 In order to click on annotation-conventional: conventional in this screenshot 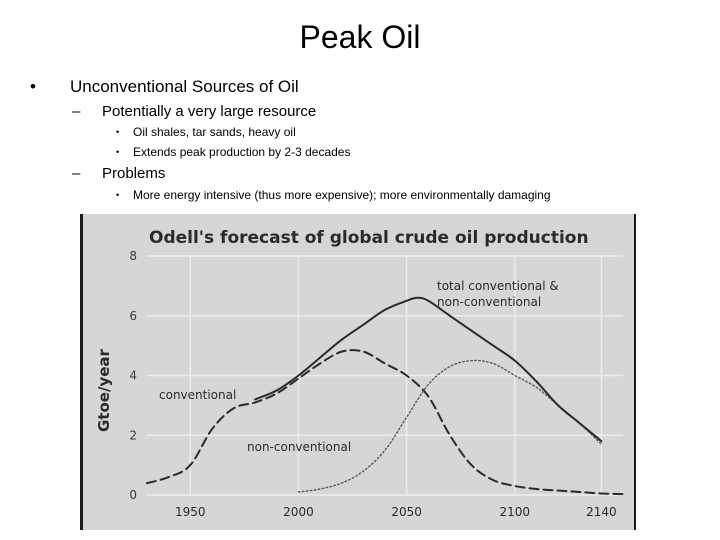, I will do `click(197, 395)`.